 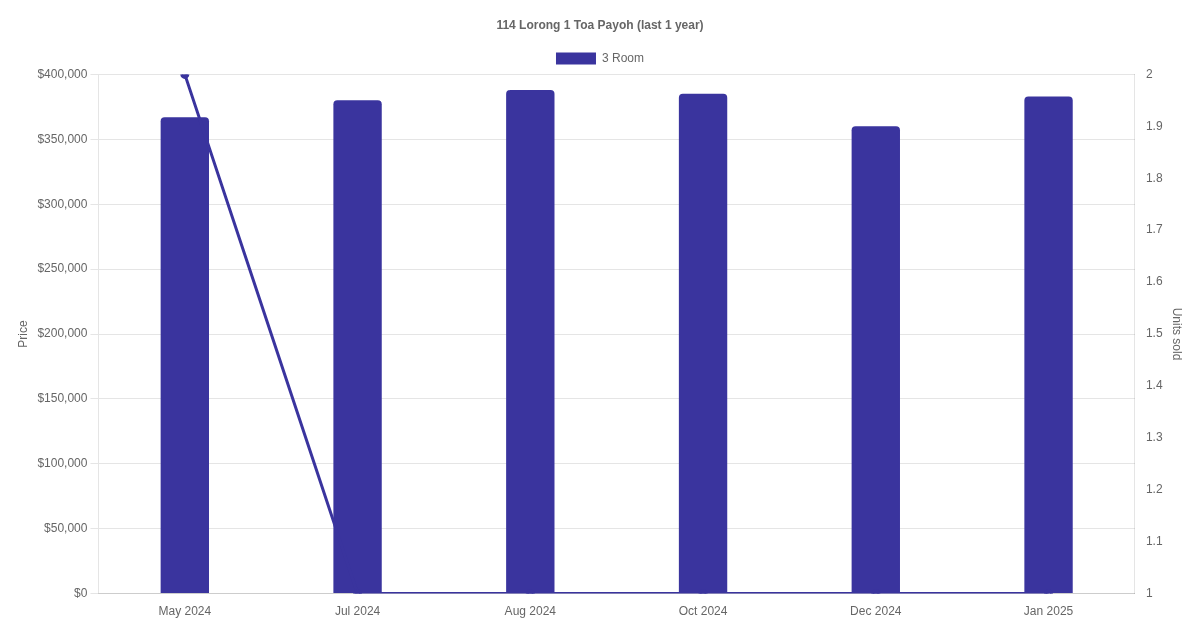 I want to click on y2-tick-label: 2, so click(x=1149, y=73).